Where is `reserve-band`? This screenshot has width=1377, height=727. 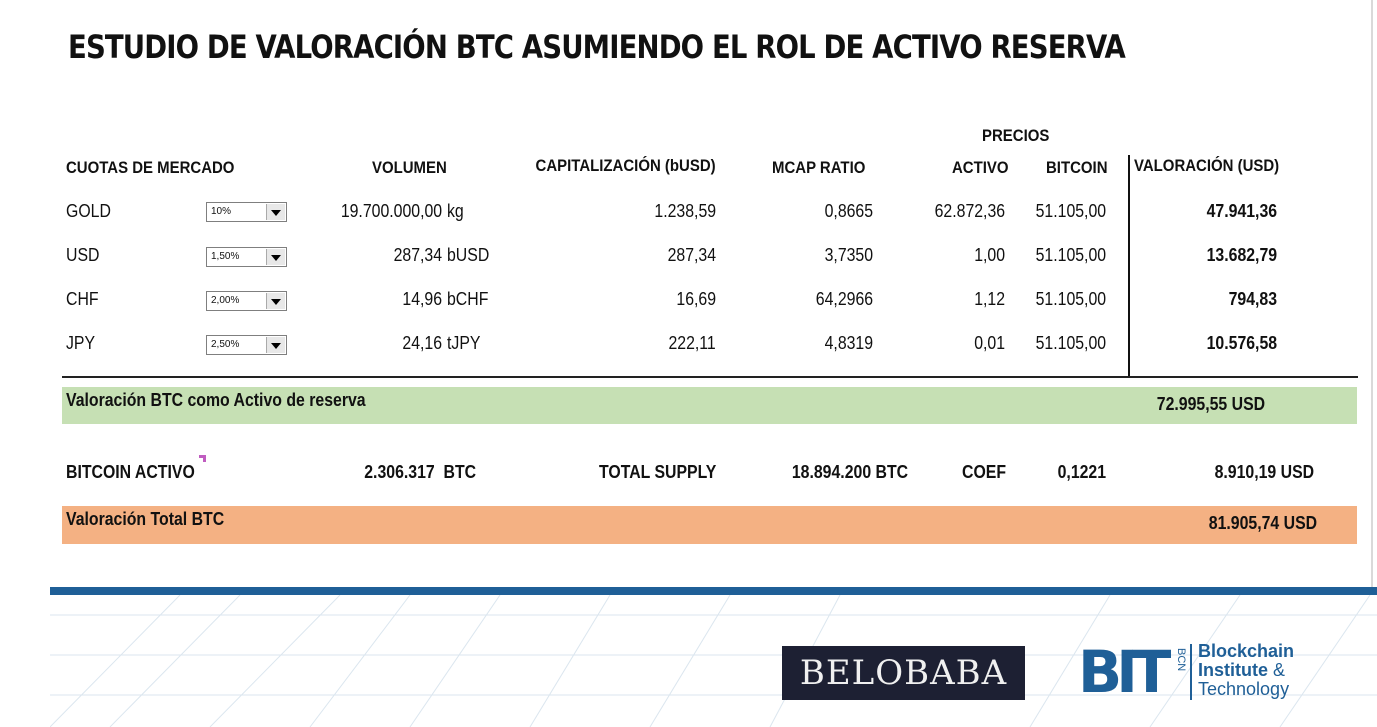
reserve-band is located at coordinates (709, 405).